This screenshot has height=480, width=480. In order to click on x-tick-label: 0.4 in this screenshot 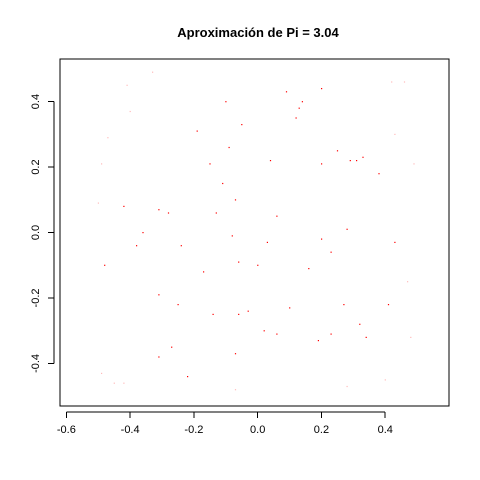, I will do `click(385, 430)`.